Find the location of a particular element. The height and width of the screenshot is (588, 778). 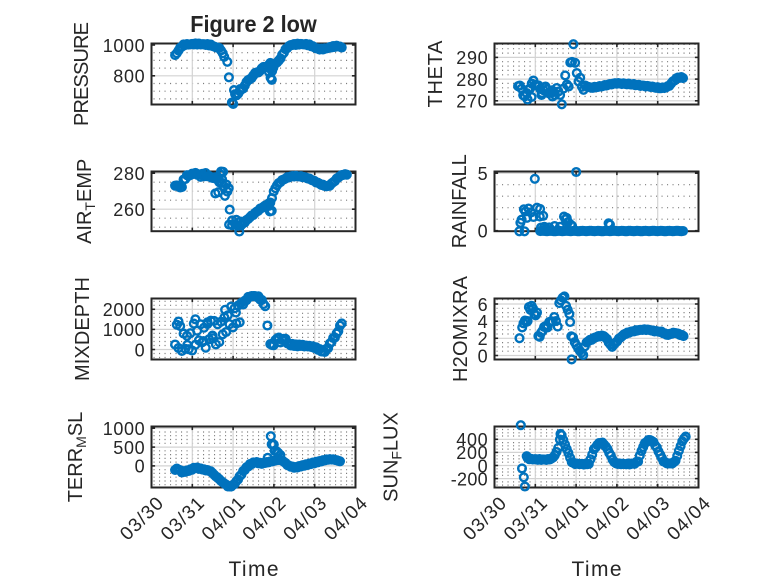

svg-text: H2OMIXRA is located at coordinates (461, 328).